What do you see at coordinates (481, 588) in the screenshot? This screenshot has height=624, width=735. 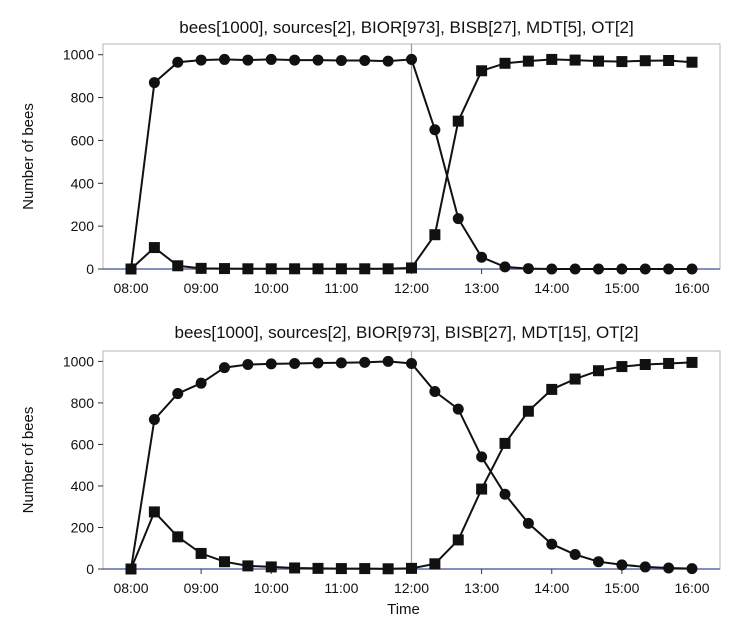 I see `chart2-x-tick-label: 13:00` at bounding box center [481, 588].